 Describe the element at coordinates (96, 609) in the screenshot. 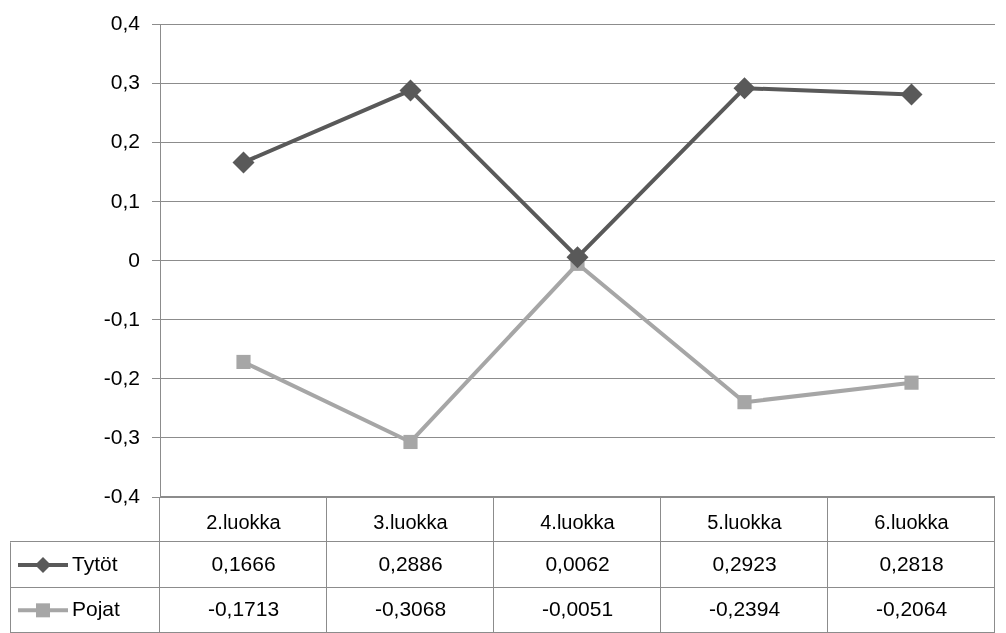

I see `legend-label: Pojat` at that location.